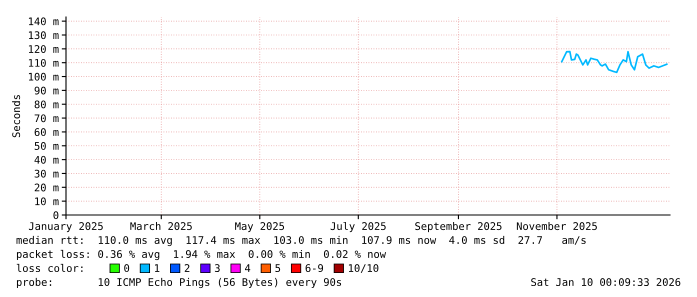  I want to click on y-tick-label: 100 m, so click(43, 76).